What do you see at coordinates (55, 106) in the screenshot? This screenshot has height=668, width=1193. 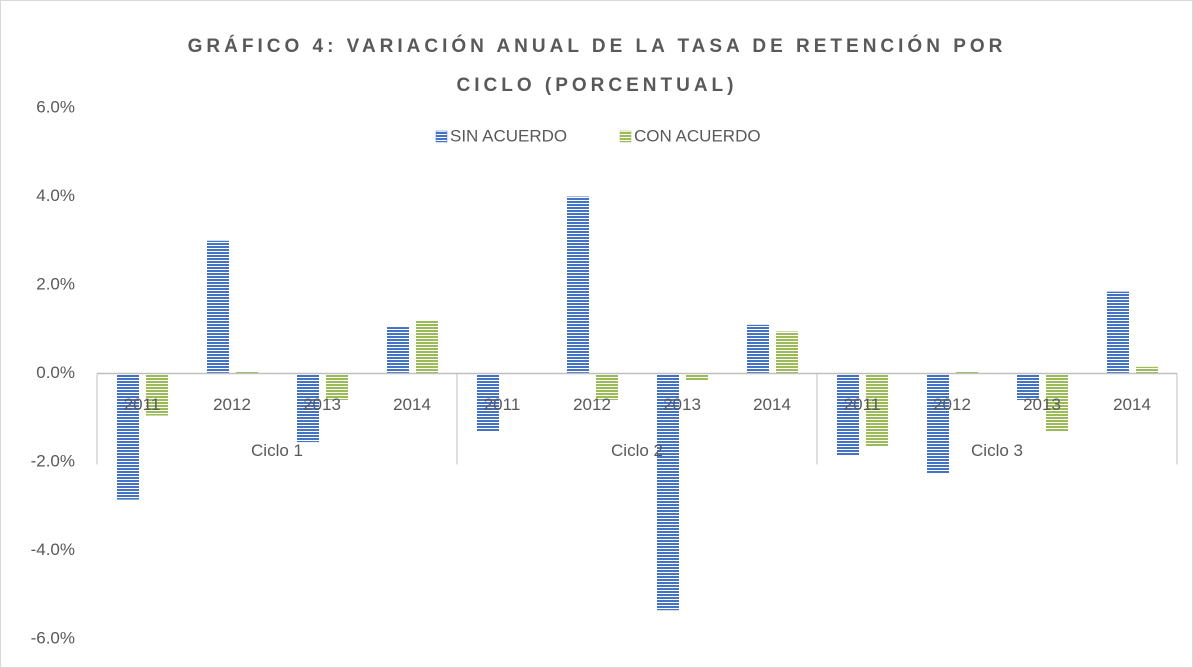 I see `y-tick-label: 6.0%` at bounding box center [55, 106].